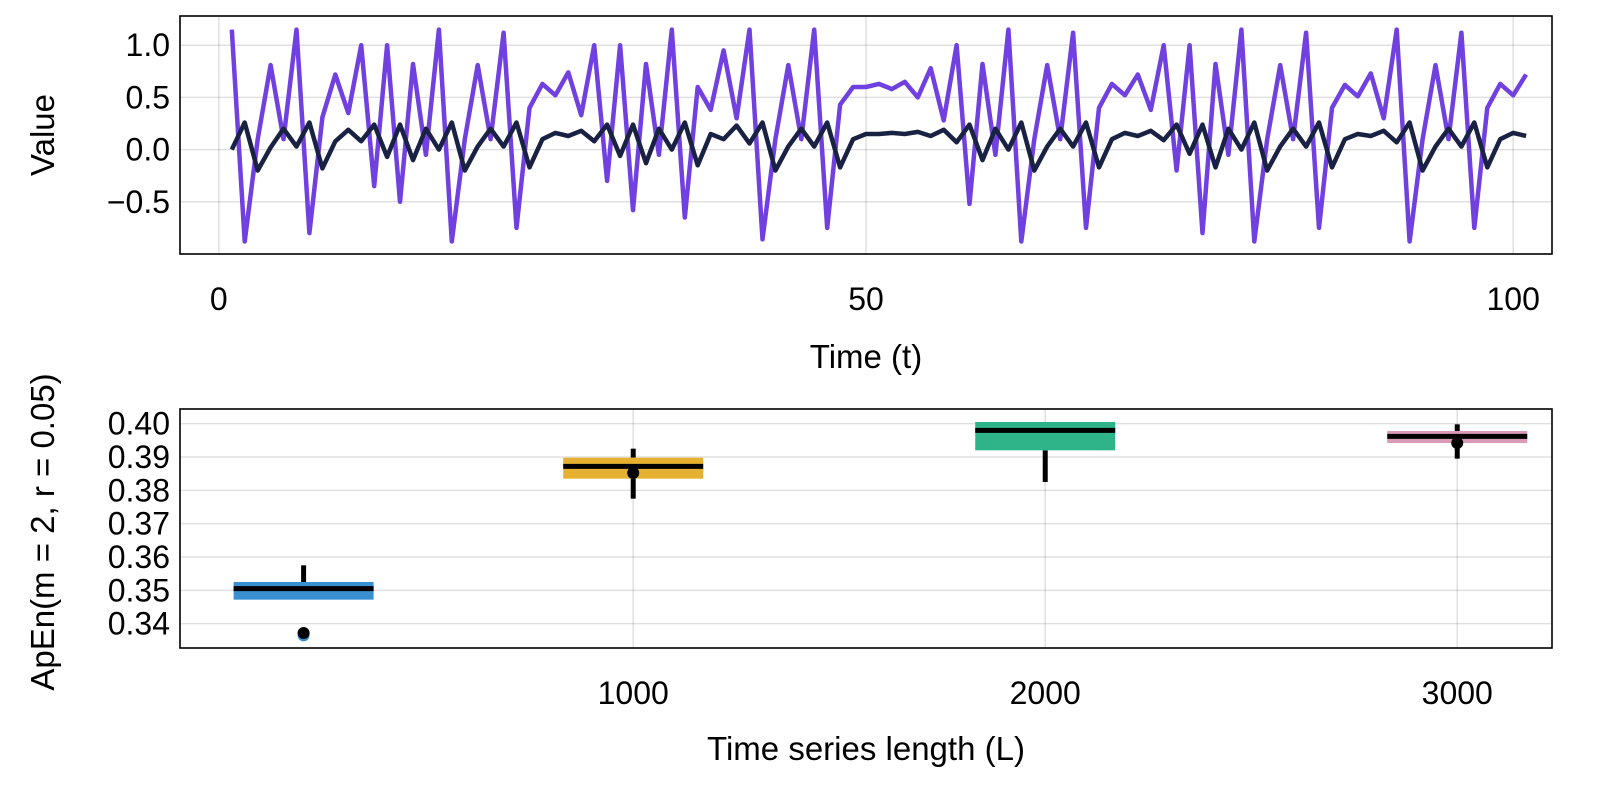 This screenshot has width=1600, height=800. I want to click on line-chart-y-tick-label: 0.5, so click(148, 97).